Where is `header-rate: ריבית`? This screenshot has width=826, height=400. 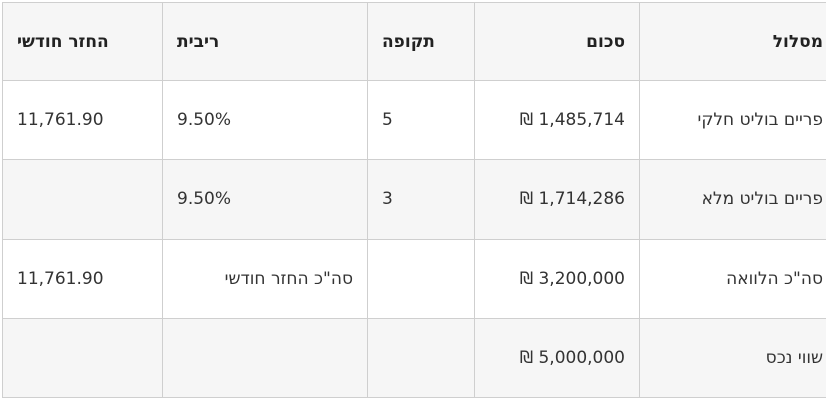 header-rate: ריבית is located at coordinates (265, 41).